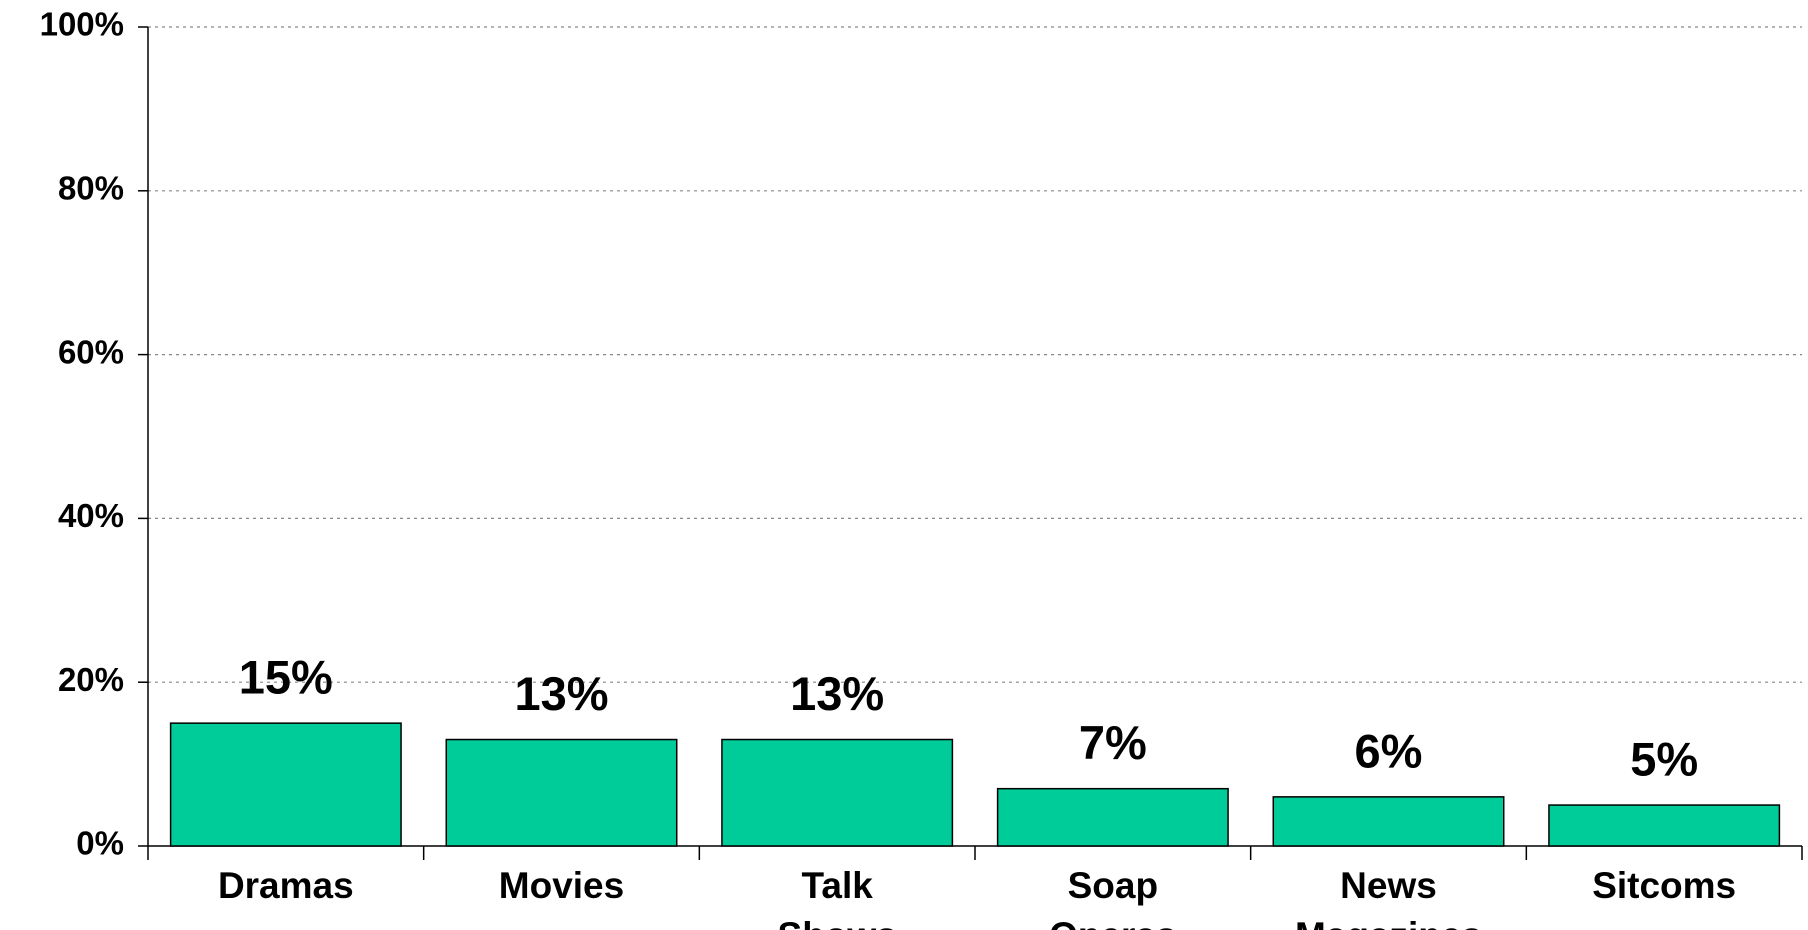  What do you see at coordinates (91, 515) in the screenshot?
I see `y-tick-label: 40%` at bounding box center [91, 515].